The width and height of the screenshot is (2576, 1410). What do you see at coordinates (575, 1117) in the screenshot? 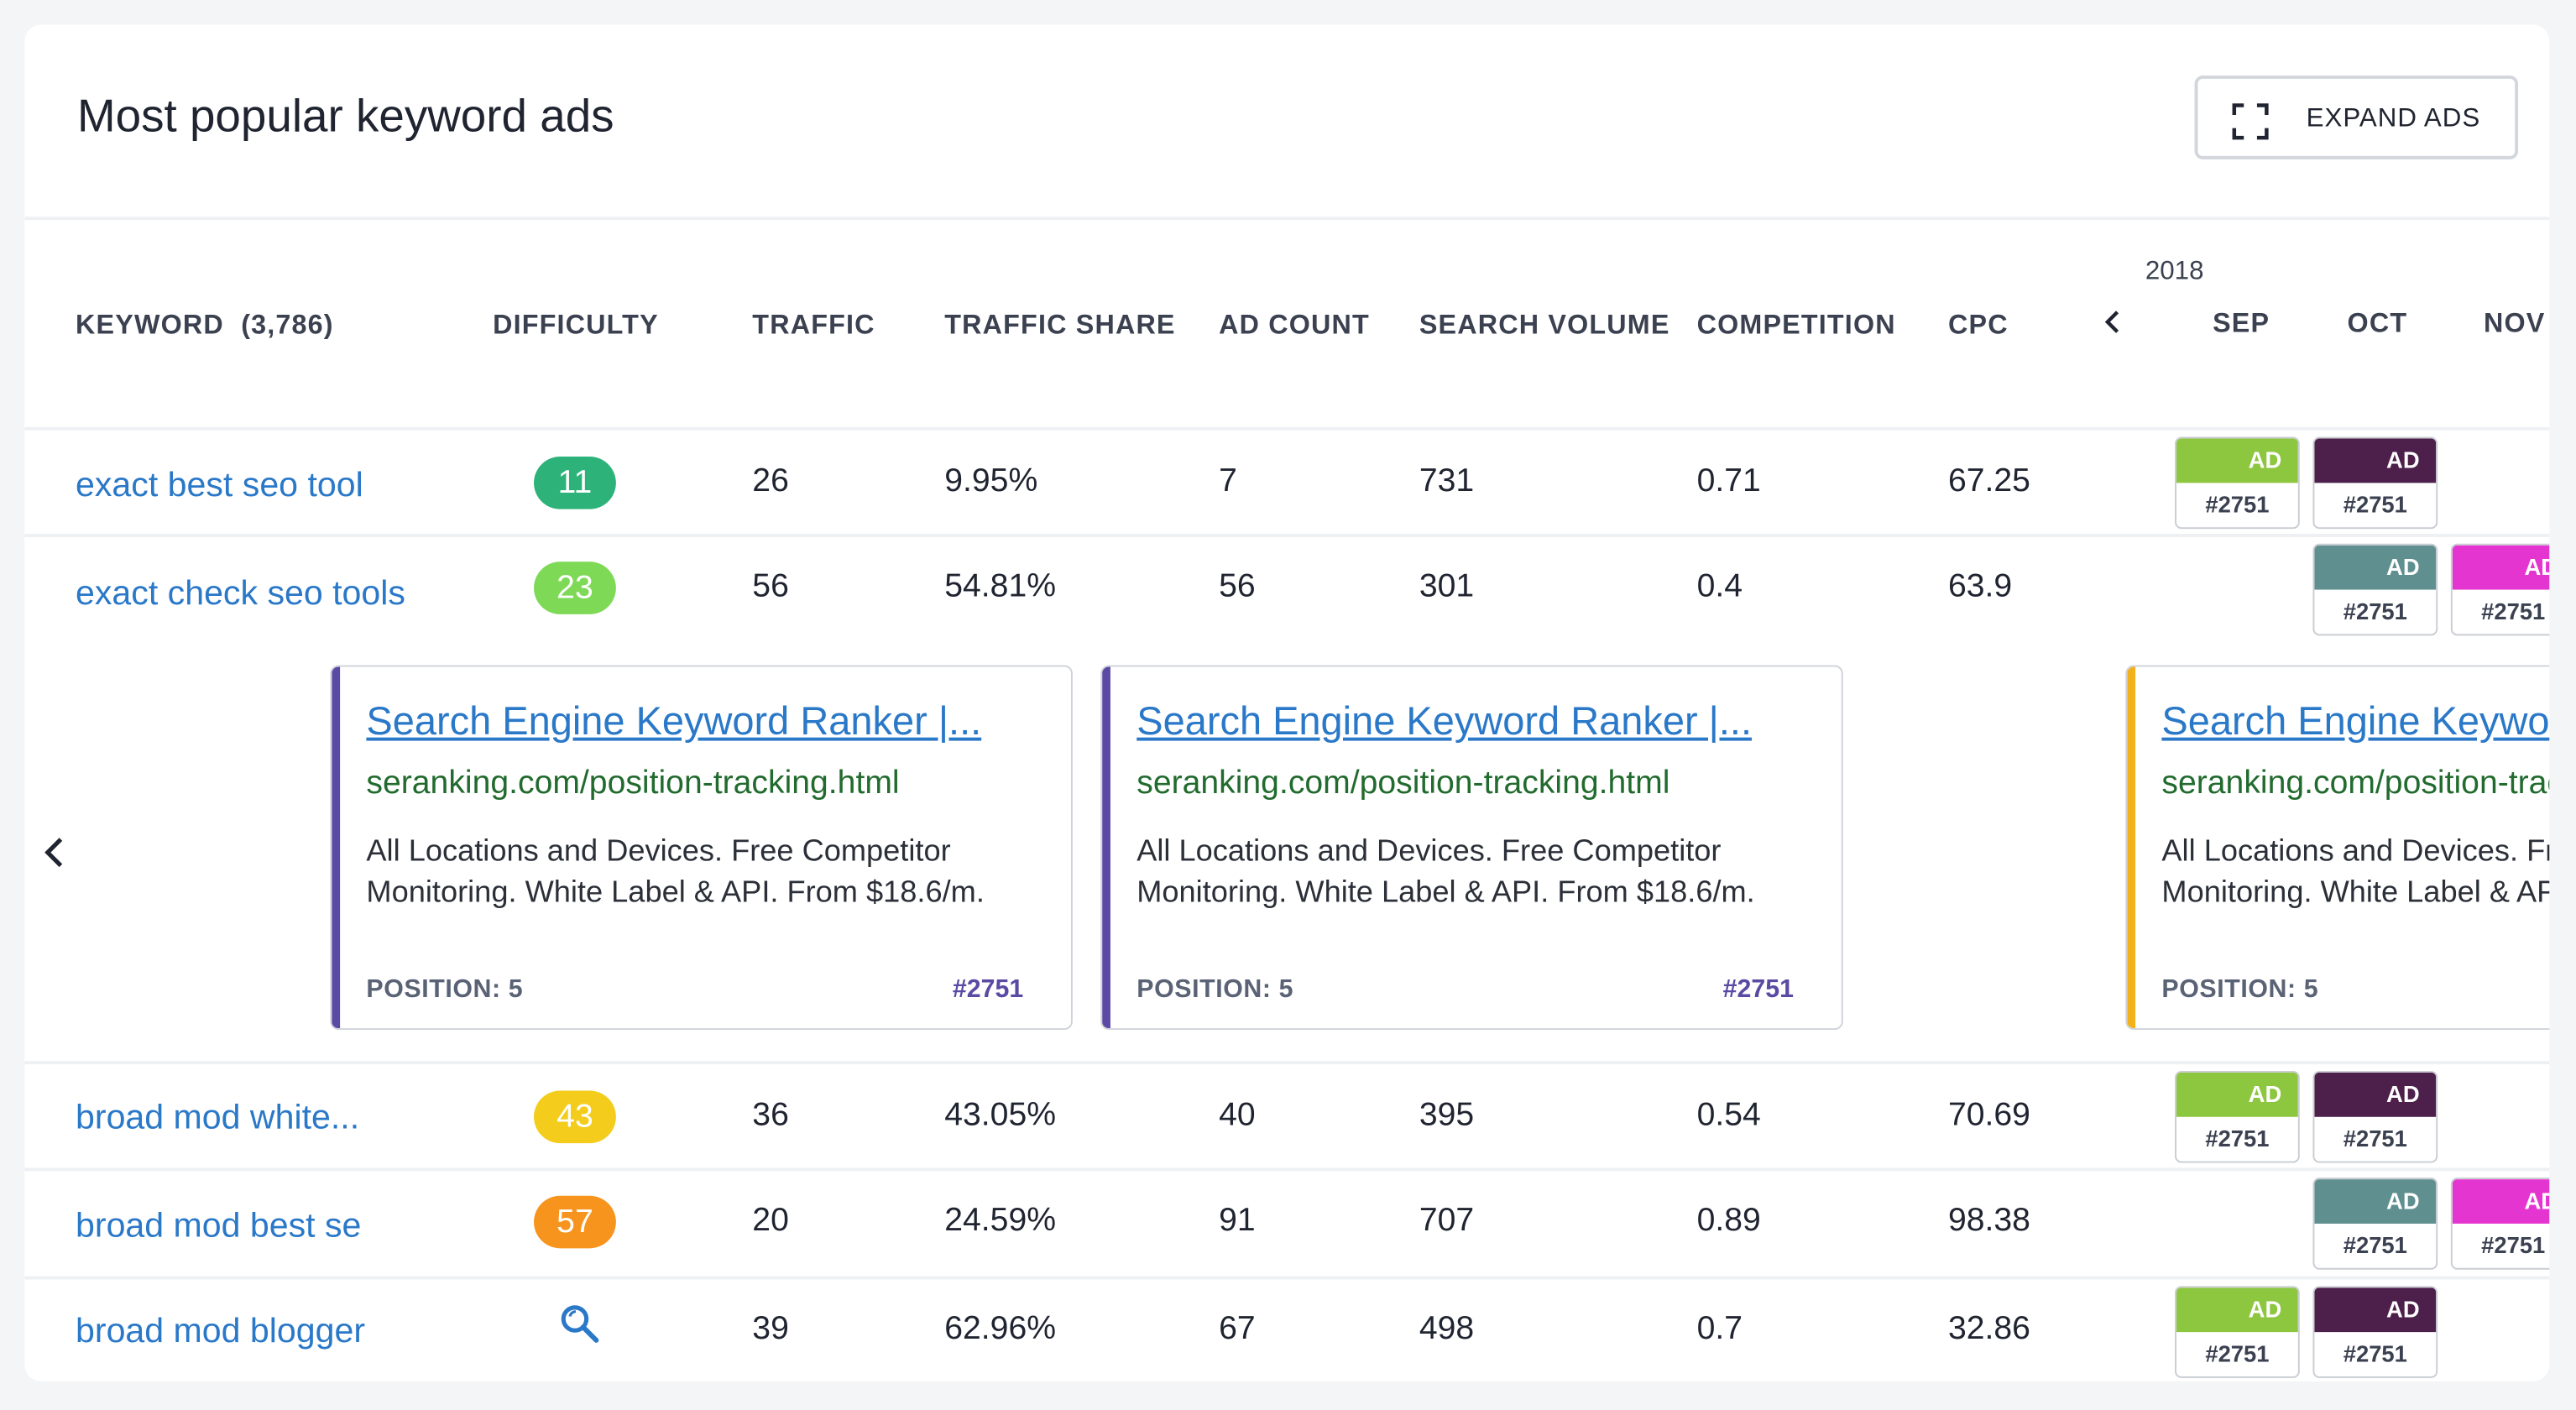
I see `difficulty-badge: 43` at bounding box center [575, 1117].